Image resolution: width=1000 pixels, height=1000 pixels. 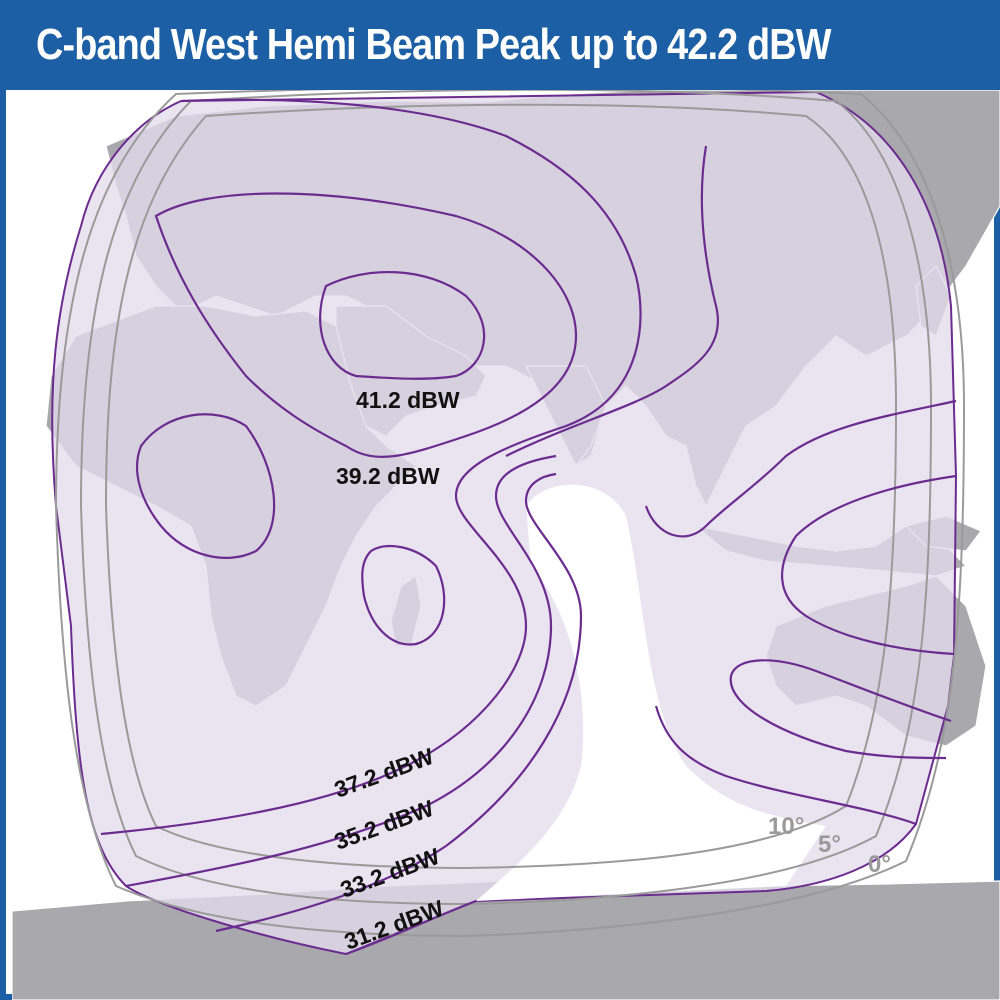 What do you see at coordinates (840, 709) in the screenshot?
I see `contour-australia` at bounding box center [840, 709].